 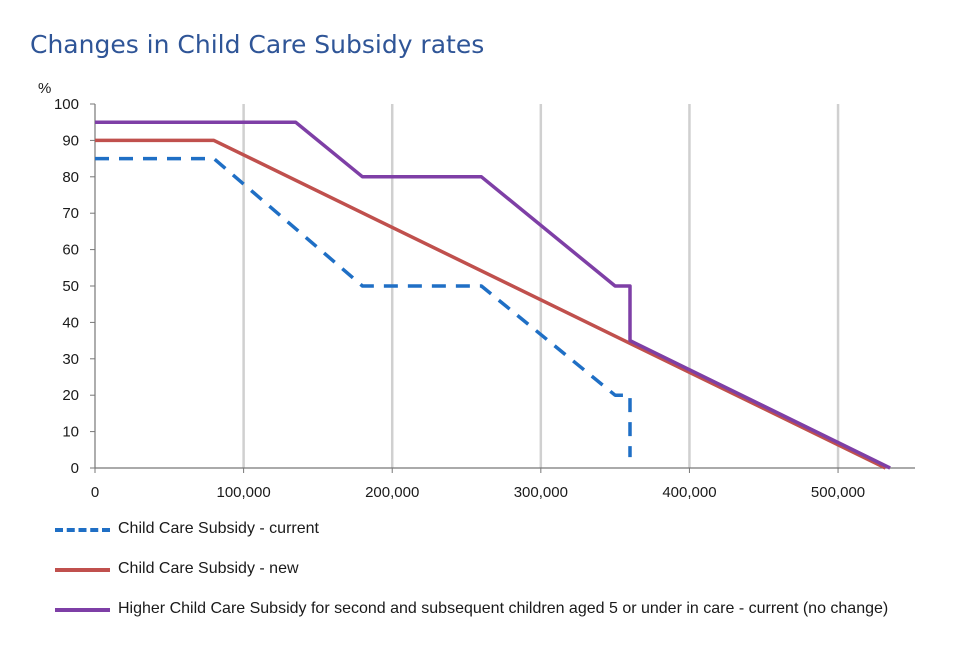 What do you see at coordinates (70, 177) in the screenshot?
I see `y-tick-label-8: 80` at bounding box center [70, 177].